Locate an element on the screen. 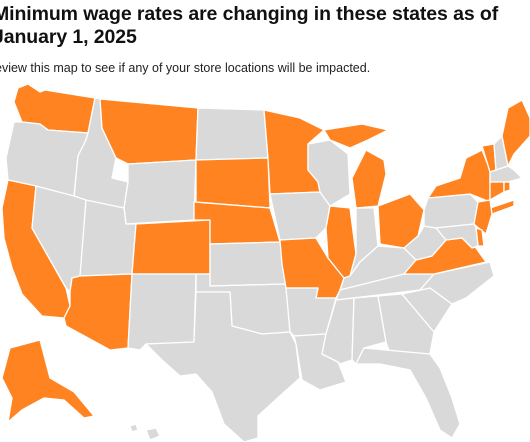 This screenshot has width=530, height=442. state-fl is located at coordinates (408, 393).